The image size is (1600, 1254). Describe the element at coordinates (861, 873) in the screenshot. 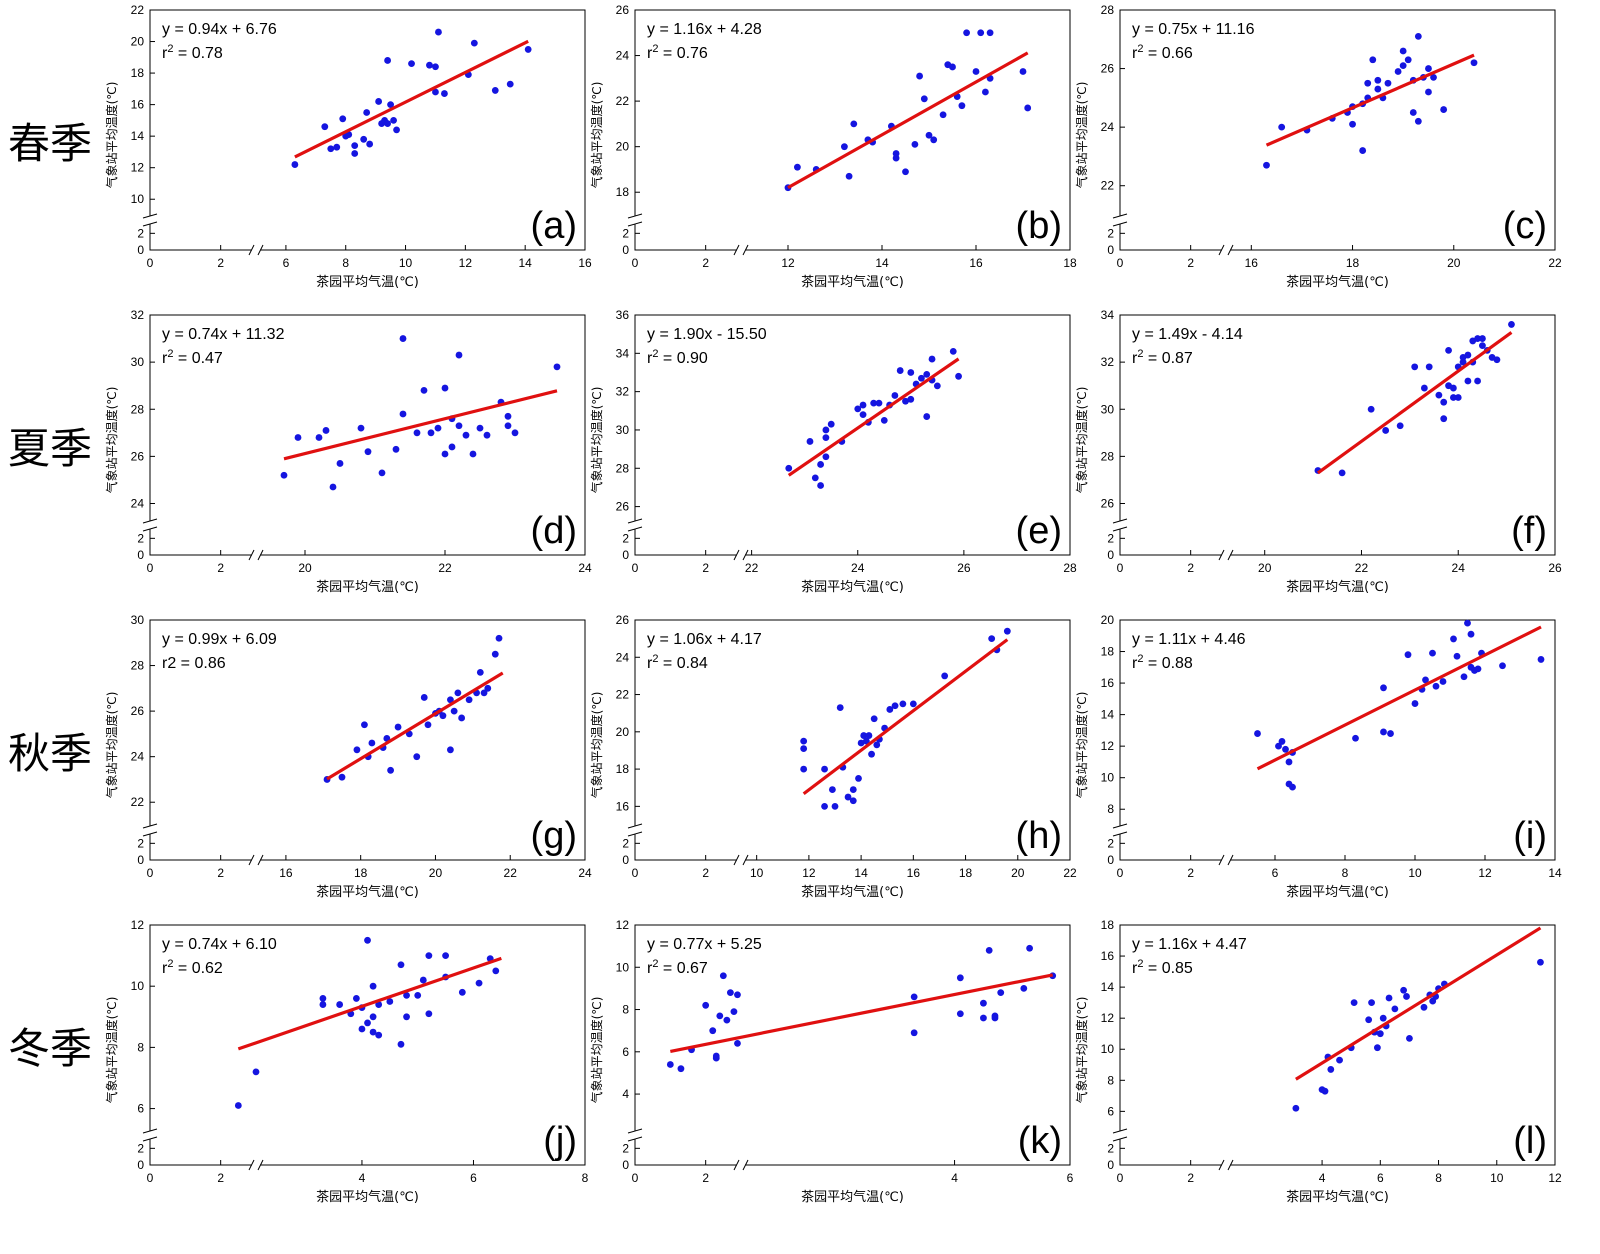

I see `x-tick-label: 14` at that location.